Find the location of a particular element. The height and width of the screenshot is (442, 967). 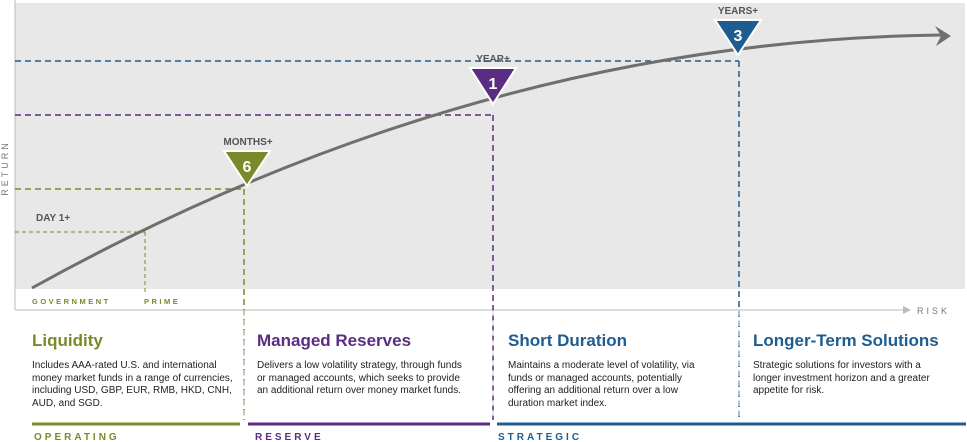

short-duration-title: Short Duration is located at coordinates (567, 340).